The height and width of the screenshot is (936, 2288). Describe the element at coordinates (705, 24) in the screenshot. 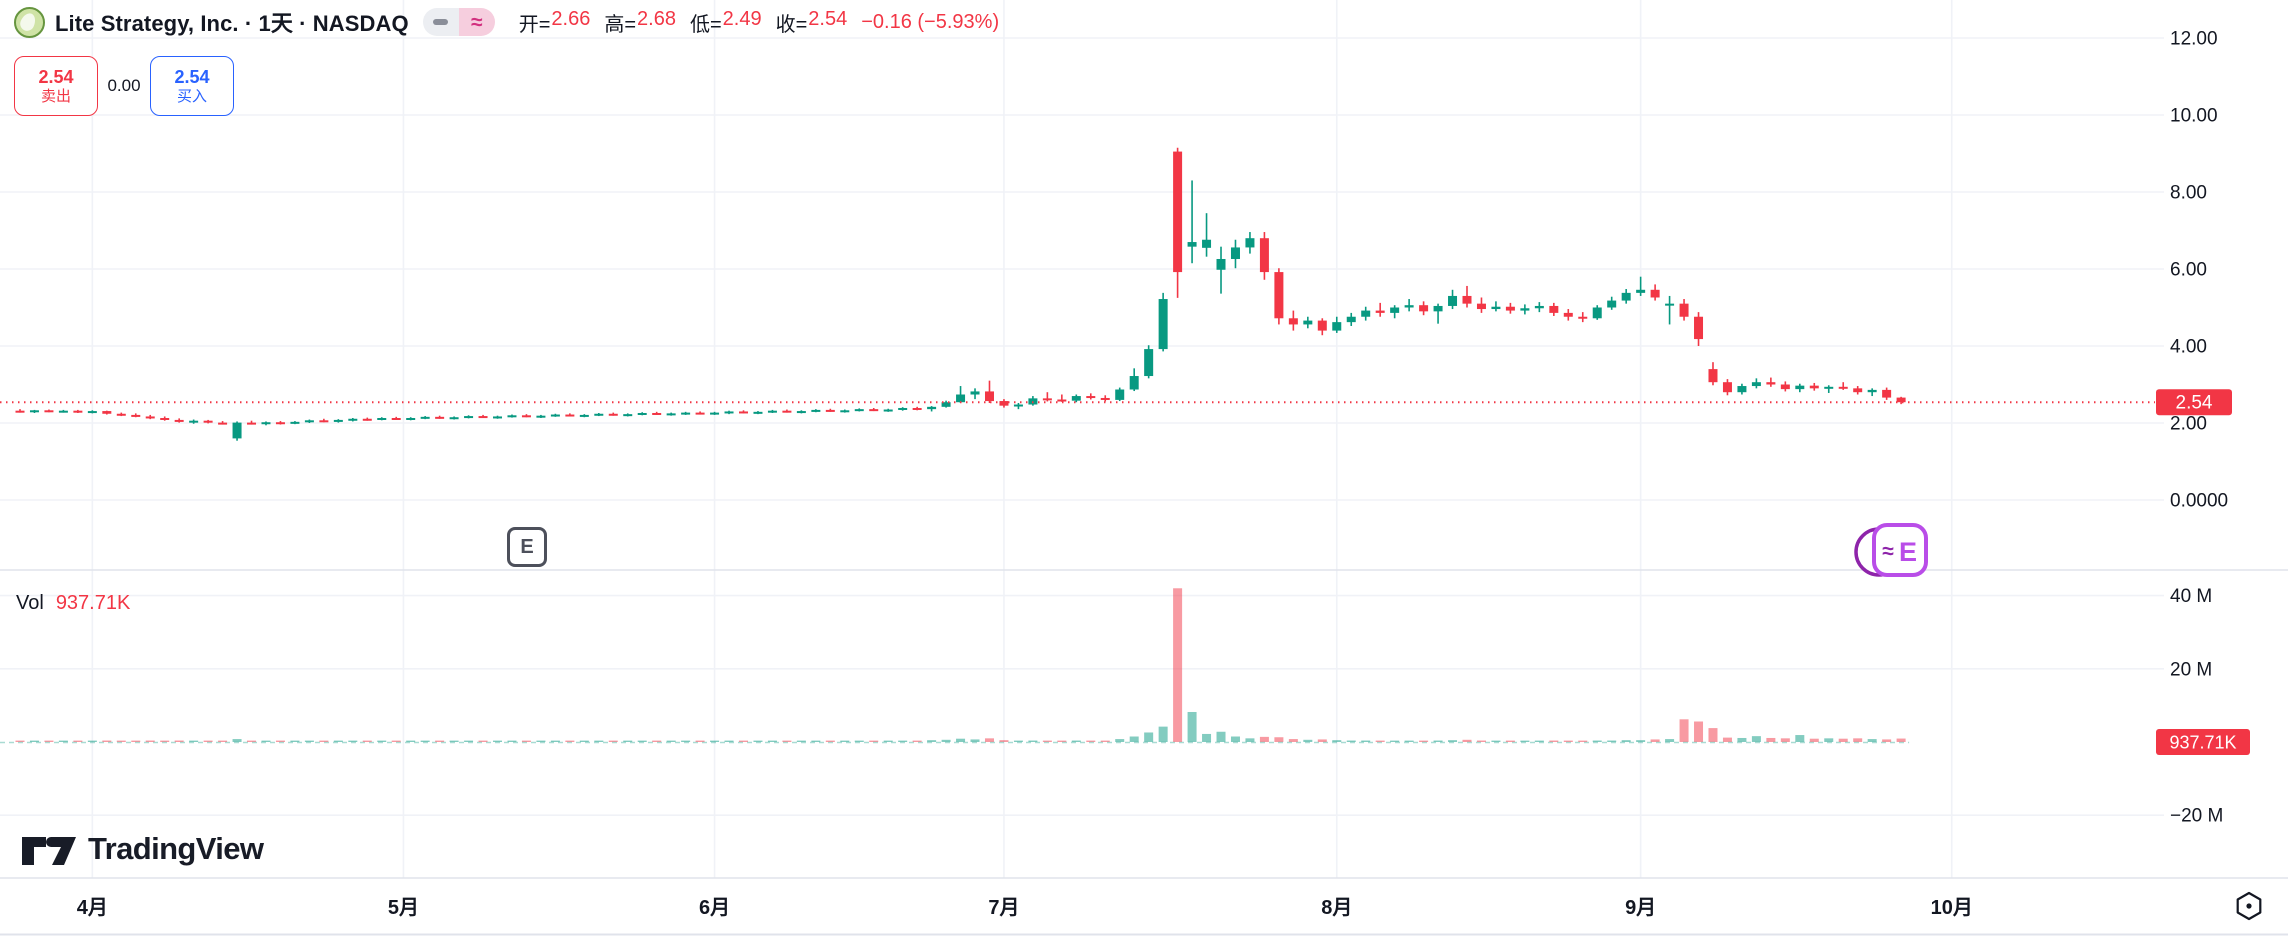

I see `low-label: 低=` at that location.